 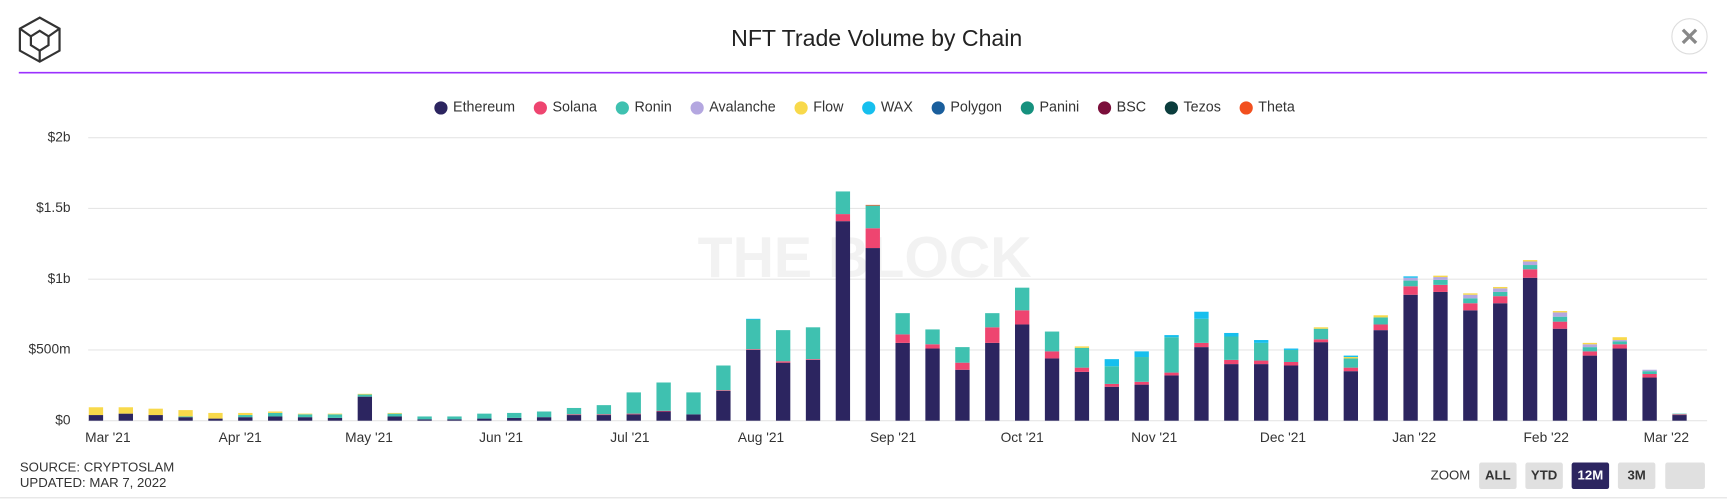 I want to click on zoom-button: 12M, so click(x=1590, y=475).